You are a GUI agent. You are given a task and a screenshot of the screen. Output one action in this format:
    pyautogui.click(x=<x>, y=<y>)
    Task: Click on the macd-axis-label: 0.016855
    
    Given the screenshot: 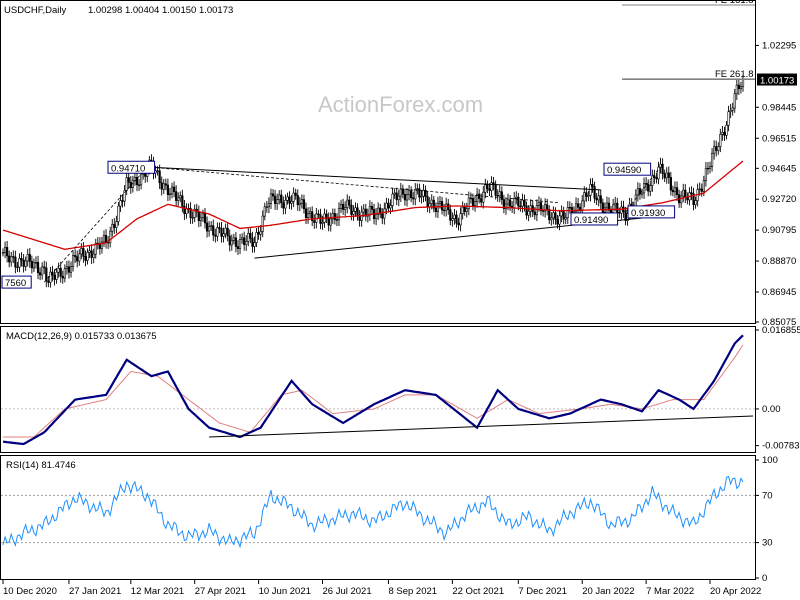 What is the action you would take?
    pyautogui.click(x=781, y=330)
    